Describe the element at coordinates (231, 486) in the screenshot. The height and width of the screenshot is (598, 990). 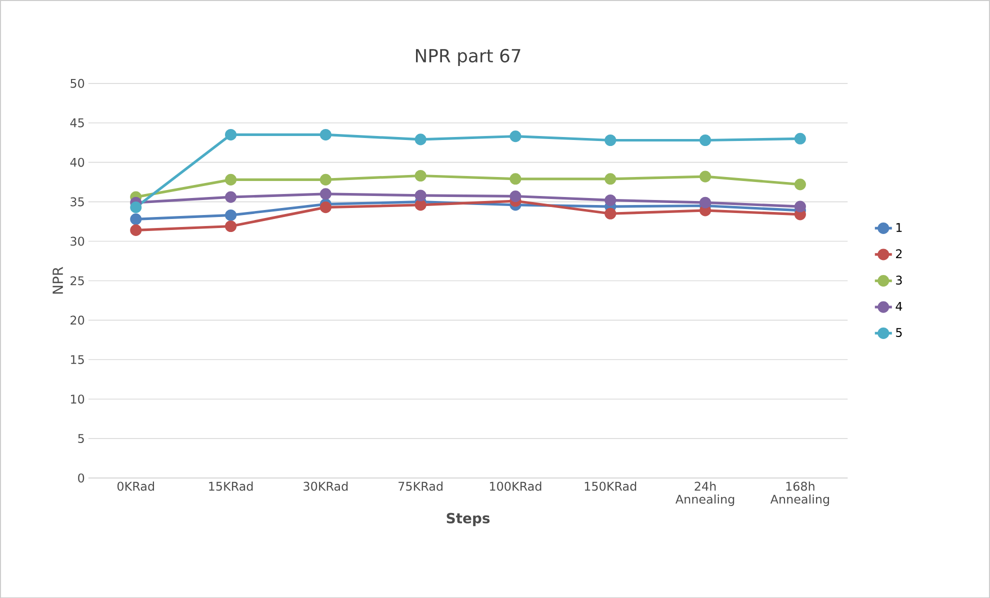
I see `x-tick-label: 15KRad` at that location.